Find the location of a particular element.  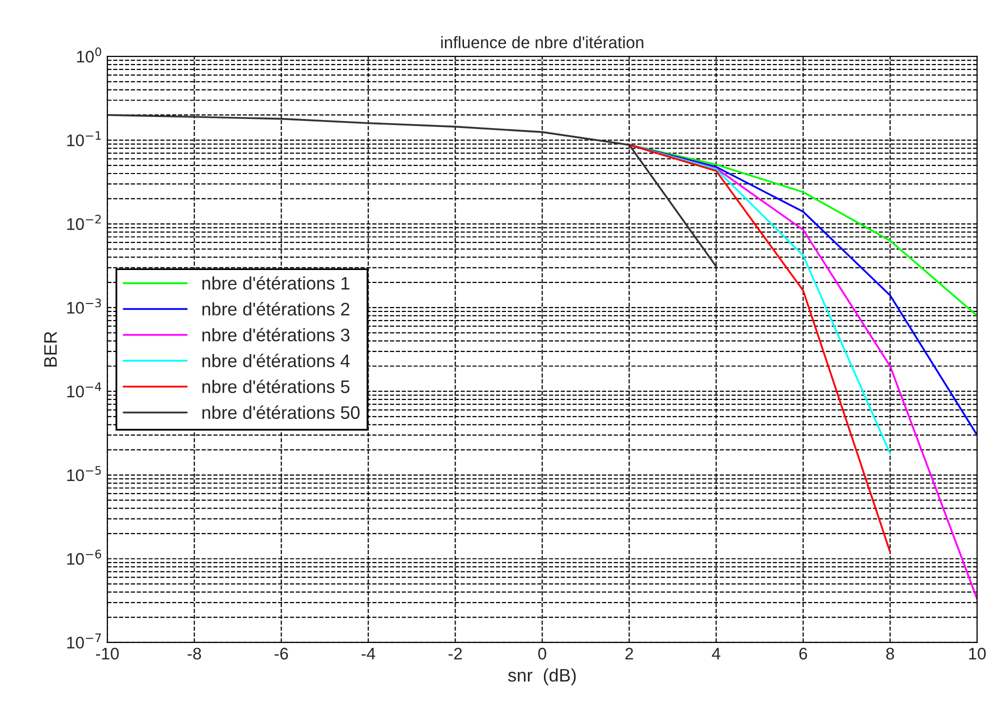

y-tick-label: 10$^{−6}$ is located at coordinates (84, 557).